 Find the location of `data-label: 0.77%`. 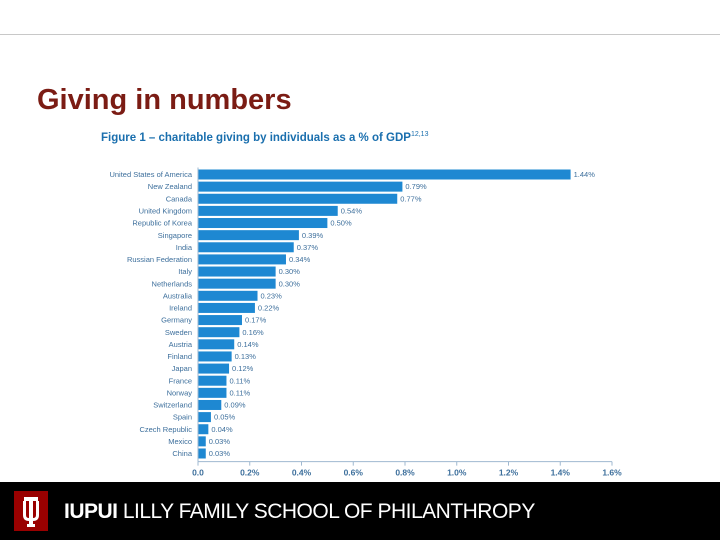

data-label: 0.77% is located at coordinates (411, 198).